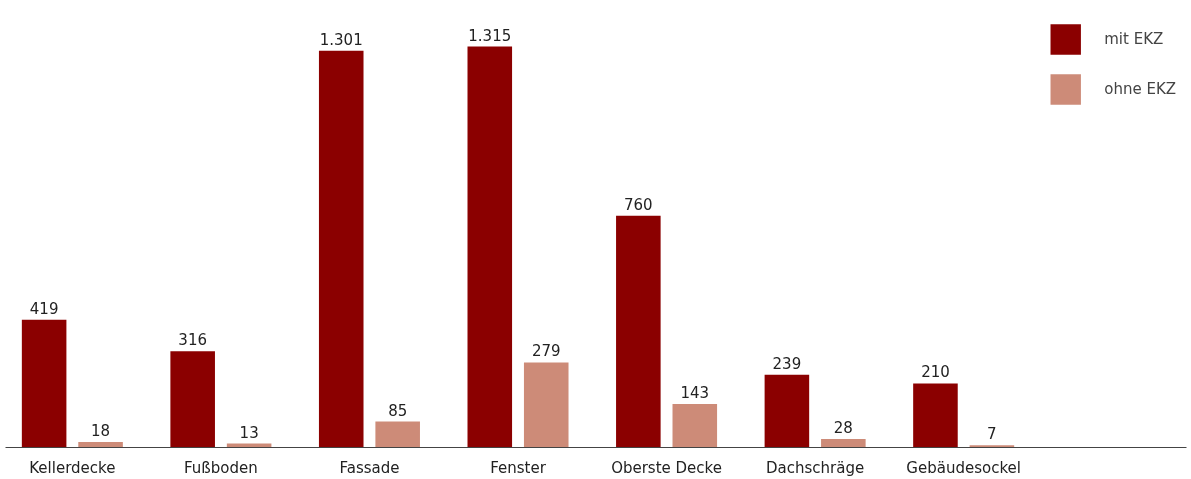 The height and width of the screenshot is (479, 1191). Describe the element at coordinates (963, 467) in the screenshot. I see `x-tick-label: Gebäudesockel` at that location.